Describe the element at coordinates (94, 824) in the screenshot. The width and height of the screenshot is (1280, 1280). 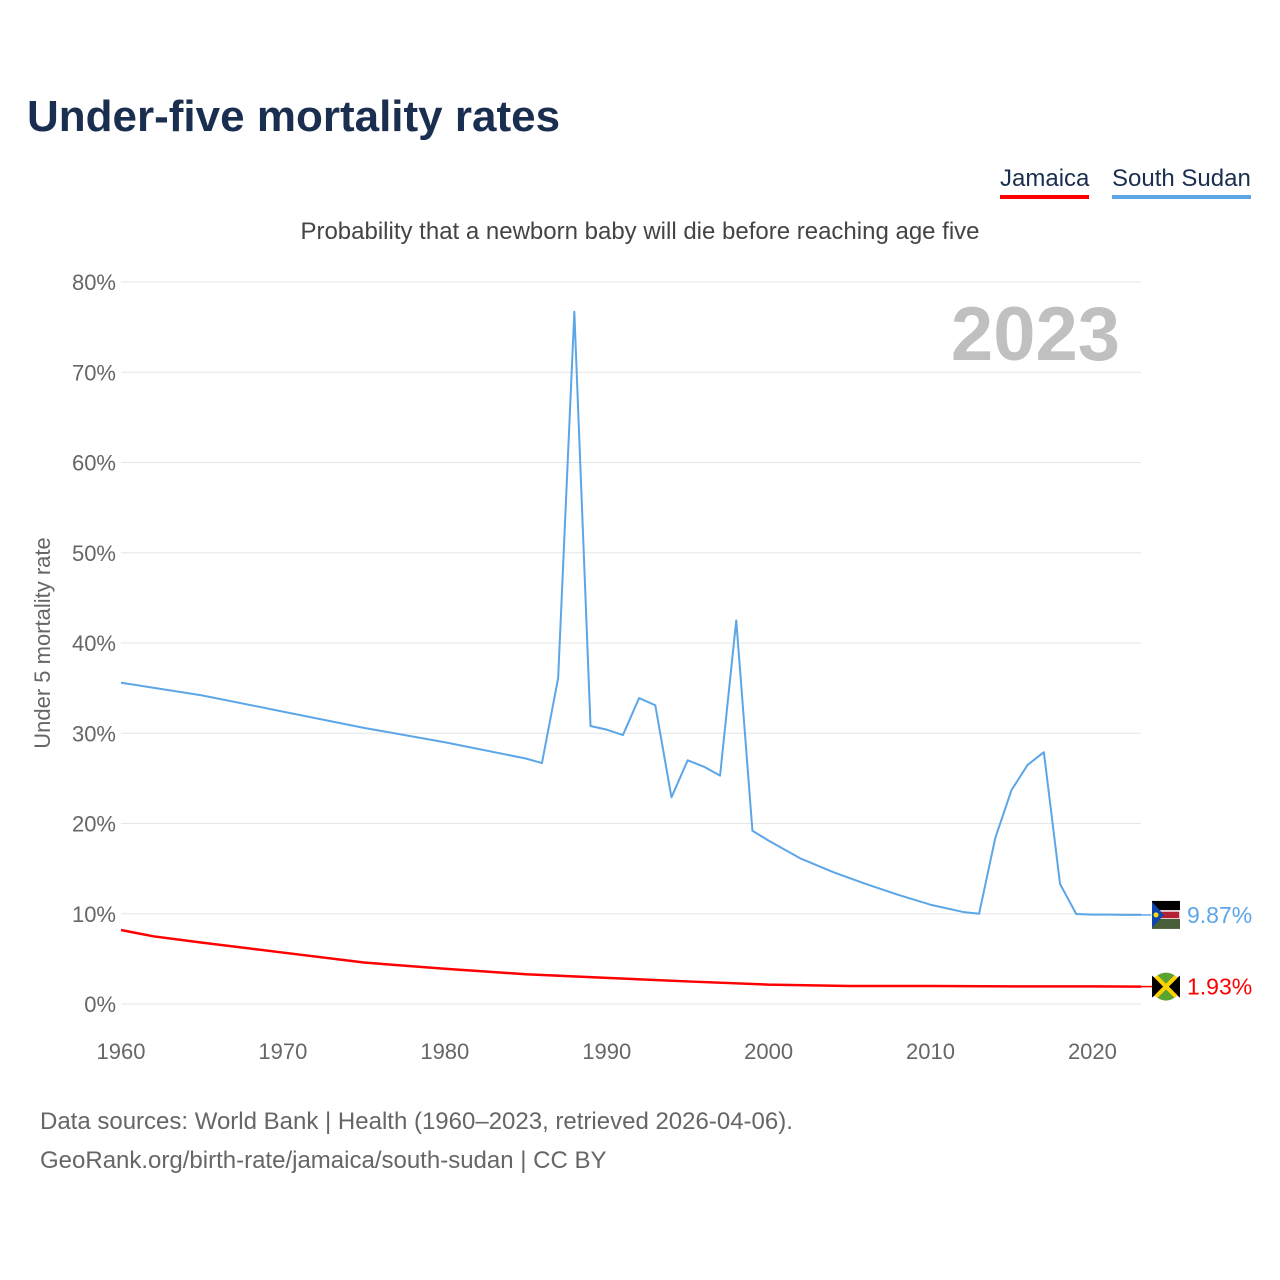
I see `y-tick-label: 20%` at that location.